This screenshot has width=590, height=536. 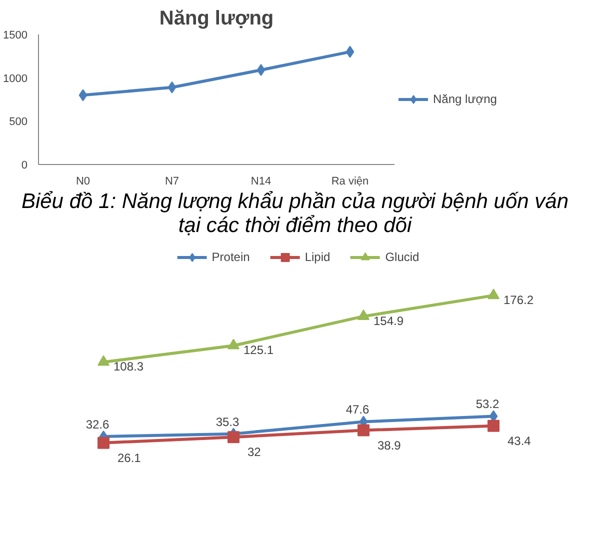 What do you see at coordinates (24, 166) in the screenshot?
I see `y-tick-label: 0` at bounding box center [24, 166].